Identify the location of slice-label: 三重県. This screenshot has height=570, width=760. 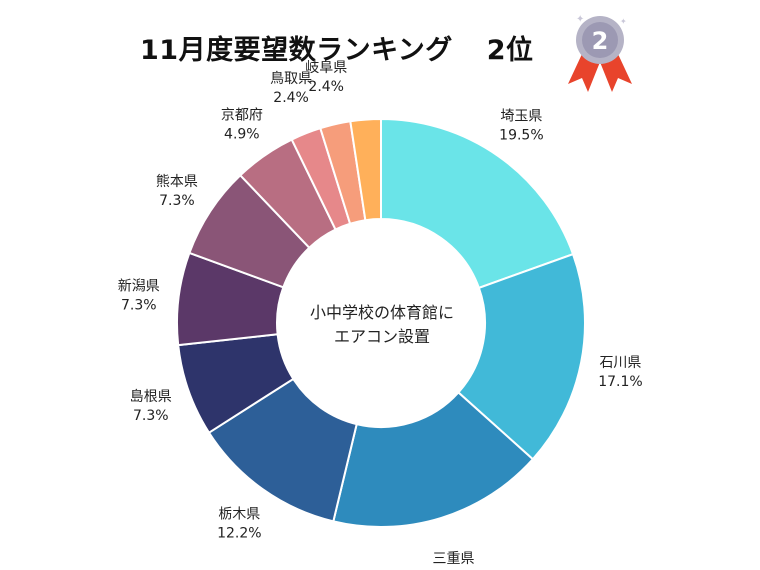
(454, 559).